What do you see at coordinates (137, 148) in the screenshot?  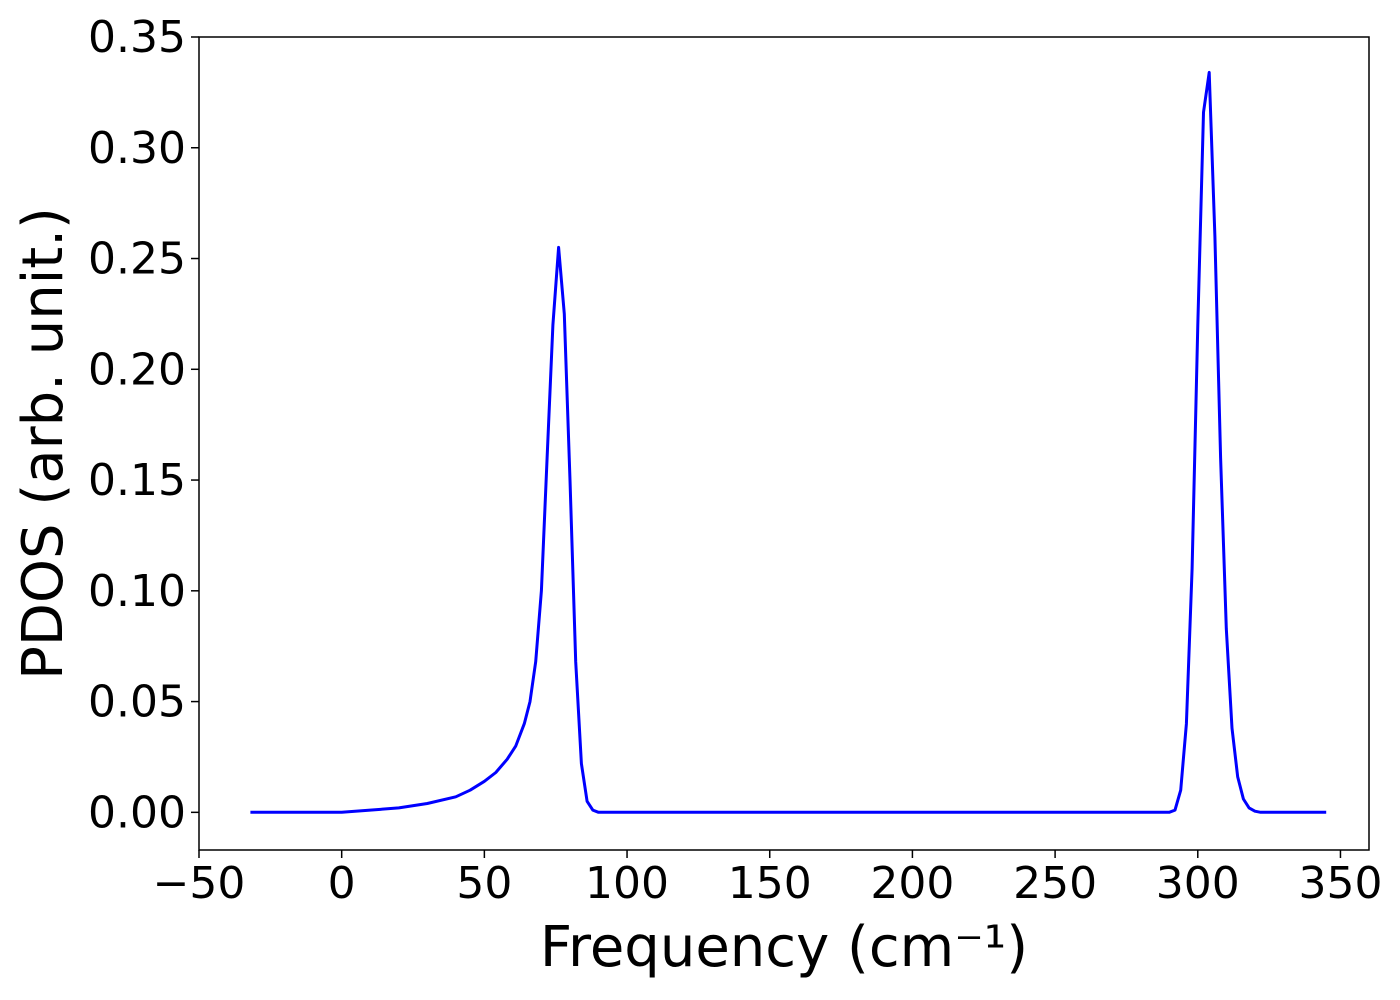 I see `y-tick-label: 0.30` at bounding box center [137, 148].